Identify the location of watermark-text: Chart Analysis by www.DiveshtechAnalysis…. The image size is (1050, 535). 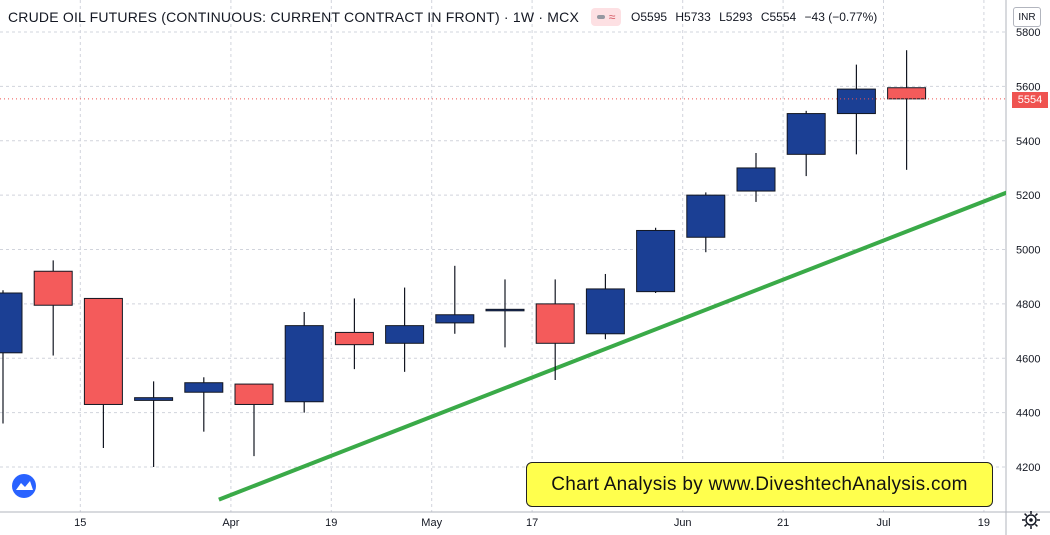
(759, 484).